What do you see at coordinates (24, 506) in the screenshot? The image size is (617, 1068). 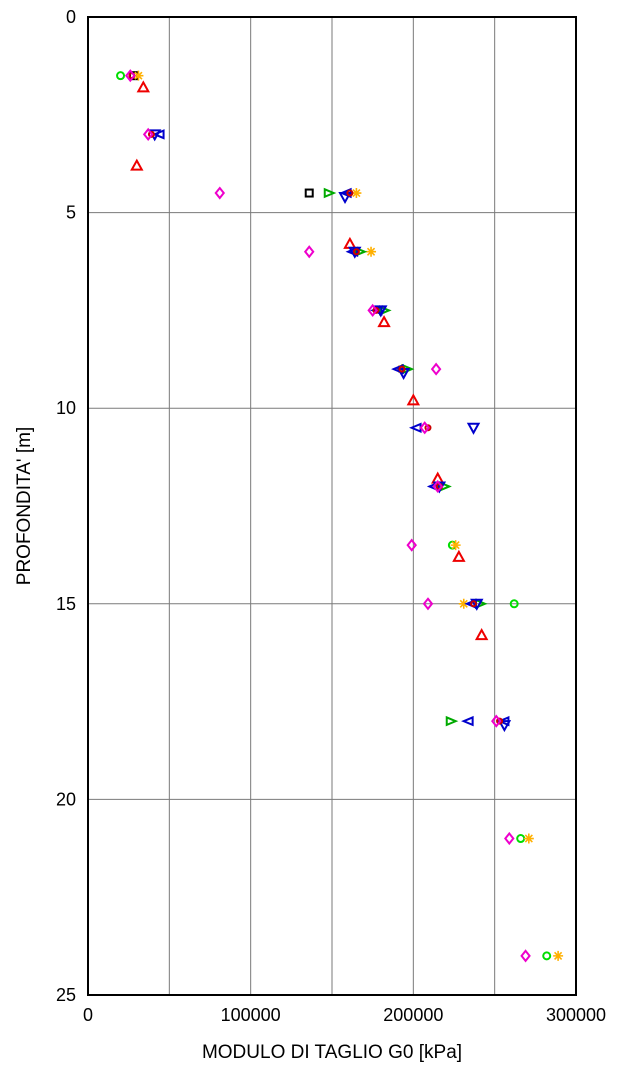 I see `y-axis-label: PROFONDITA' [m]` at bounding box center [24, 506].